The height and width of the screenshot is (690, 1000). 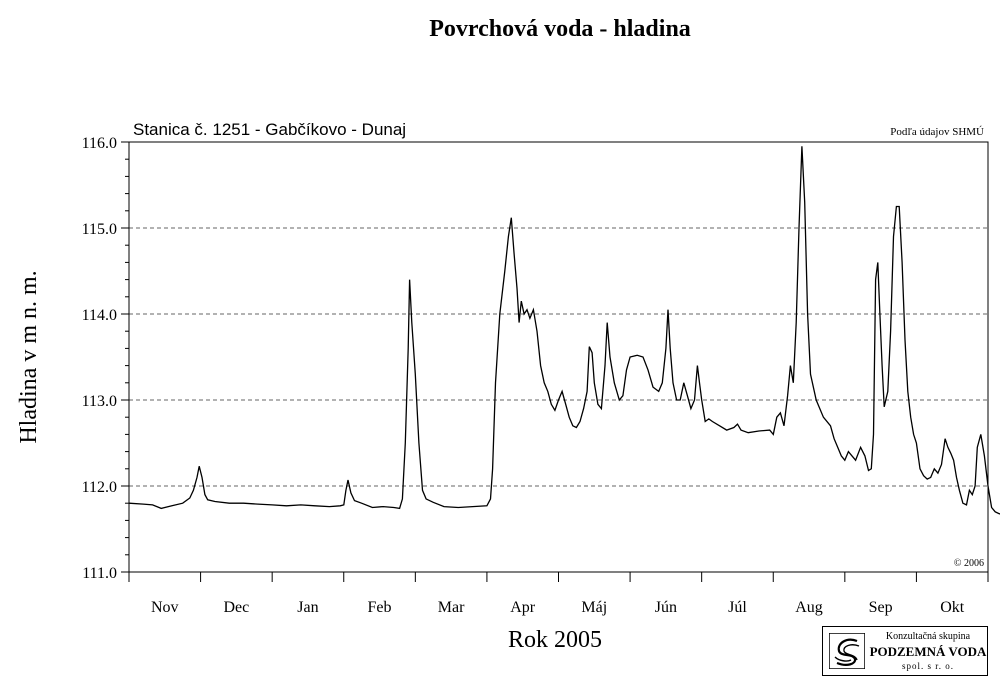 What do you see at coordinates (558, 594) in the screenshot?
I see `x-axis: Nov Dec Jan Feb Mar Apr Máj Jún Júl Aug Sep Okt` at bounding box center [558, 594].